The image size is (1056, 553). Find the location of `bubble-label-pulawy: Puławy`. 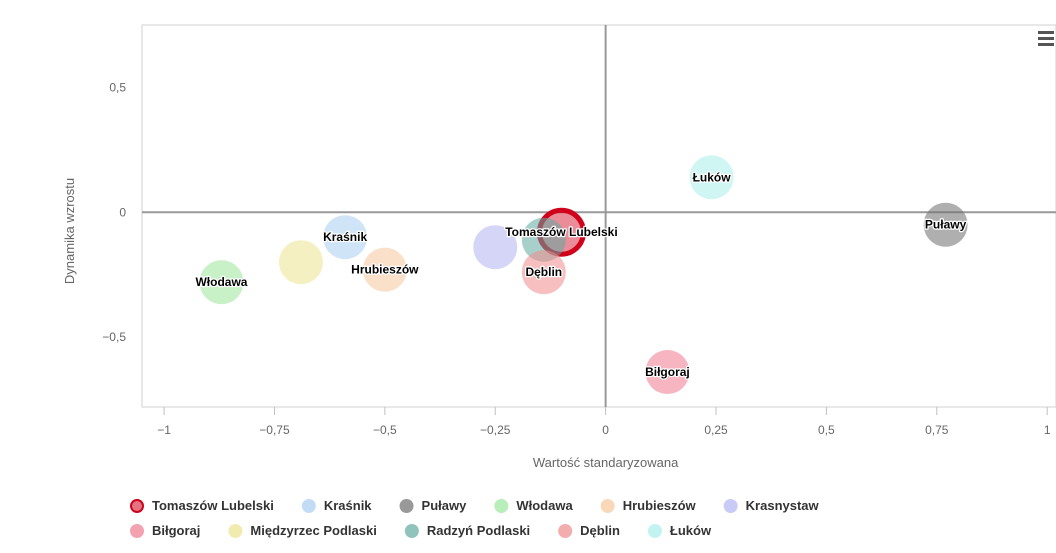

bubble-label-pulawy: Puławy is located at coordinates (946, 225).